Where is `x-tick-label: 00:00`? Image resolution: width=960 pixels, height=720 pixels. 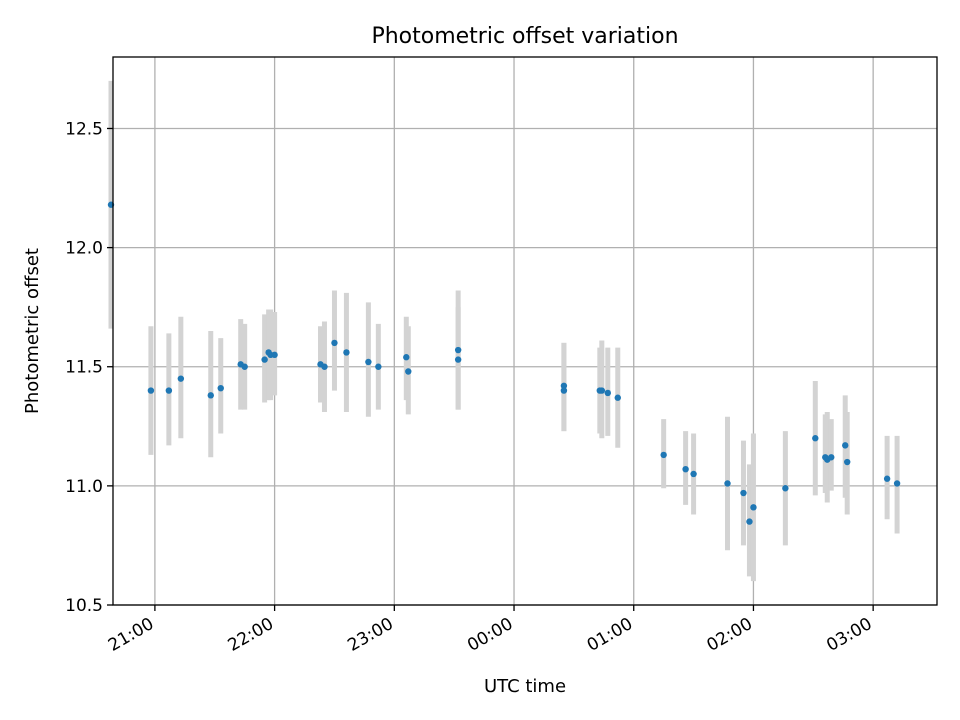 x-tick-label: 00:00 is located at coordinates (490, 635).